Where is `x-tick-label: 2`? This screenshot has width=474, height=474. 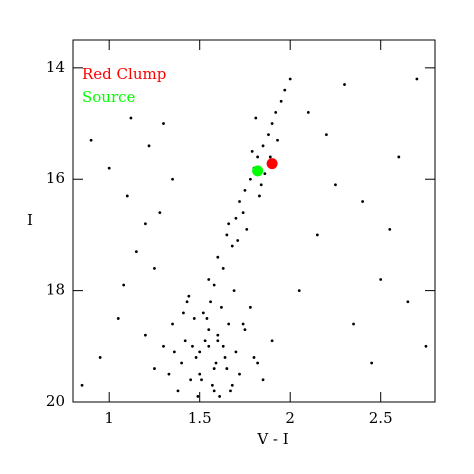
x-tick-label: 2 is located at coordinates (290, 418).